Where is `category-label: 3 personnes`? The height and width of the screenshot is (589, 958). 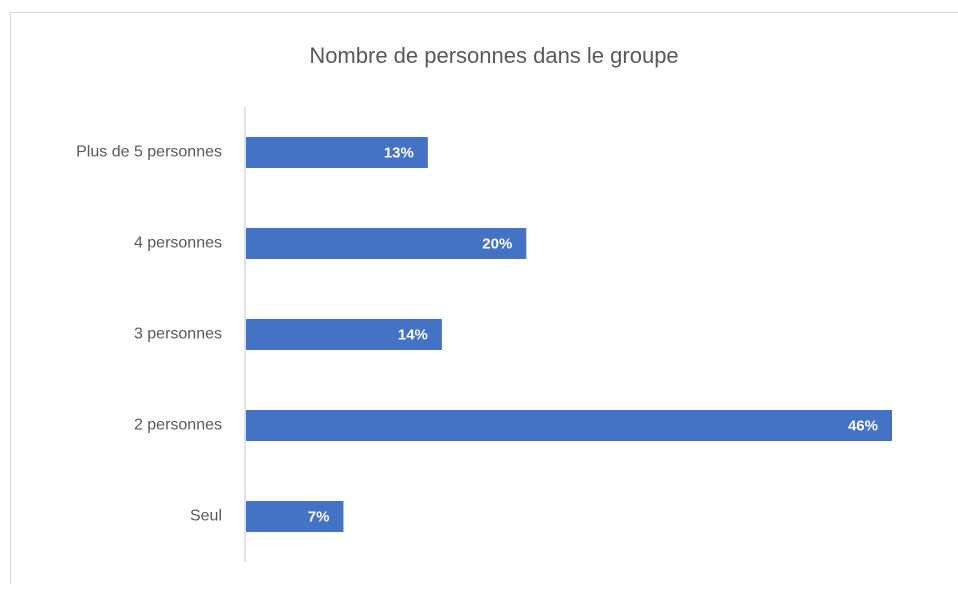 category-label: 3 personnes is located at coordinates (178, 334).